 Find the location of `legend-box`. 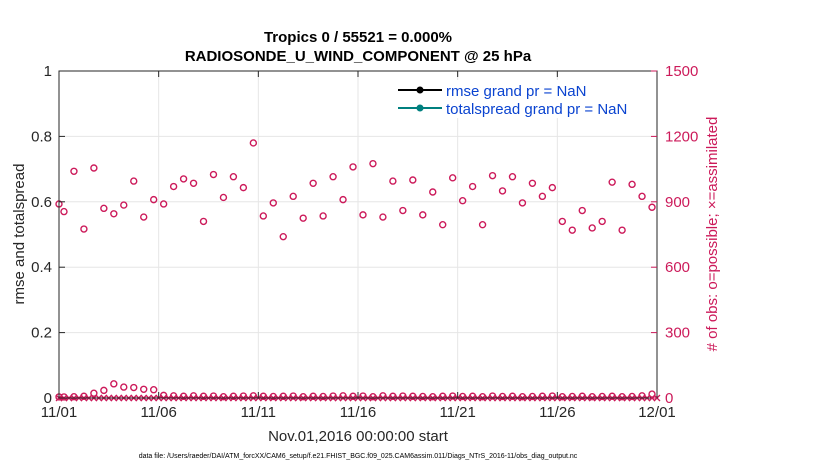

legend-box is located at coordinates (521, 99).